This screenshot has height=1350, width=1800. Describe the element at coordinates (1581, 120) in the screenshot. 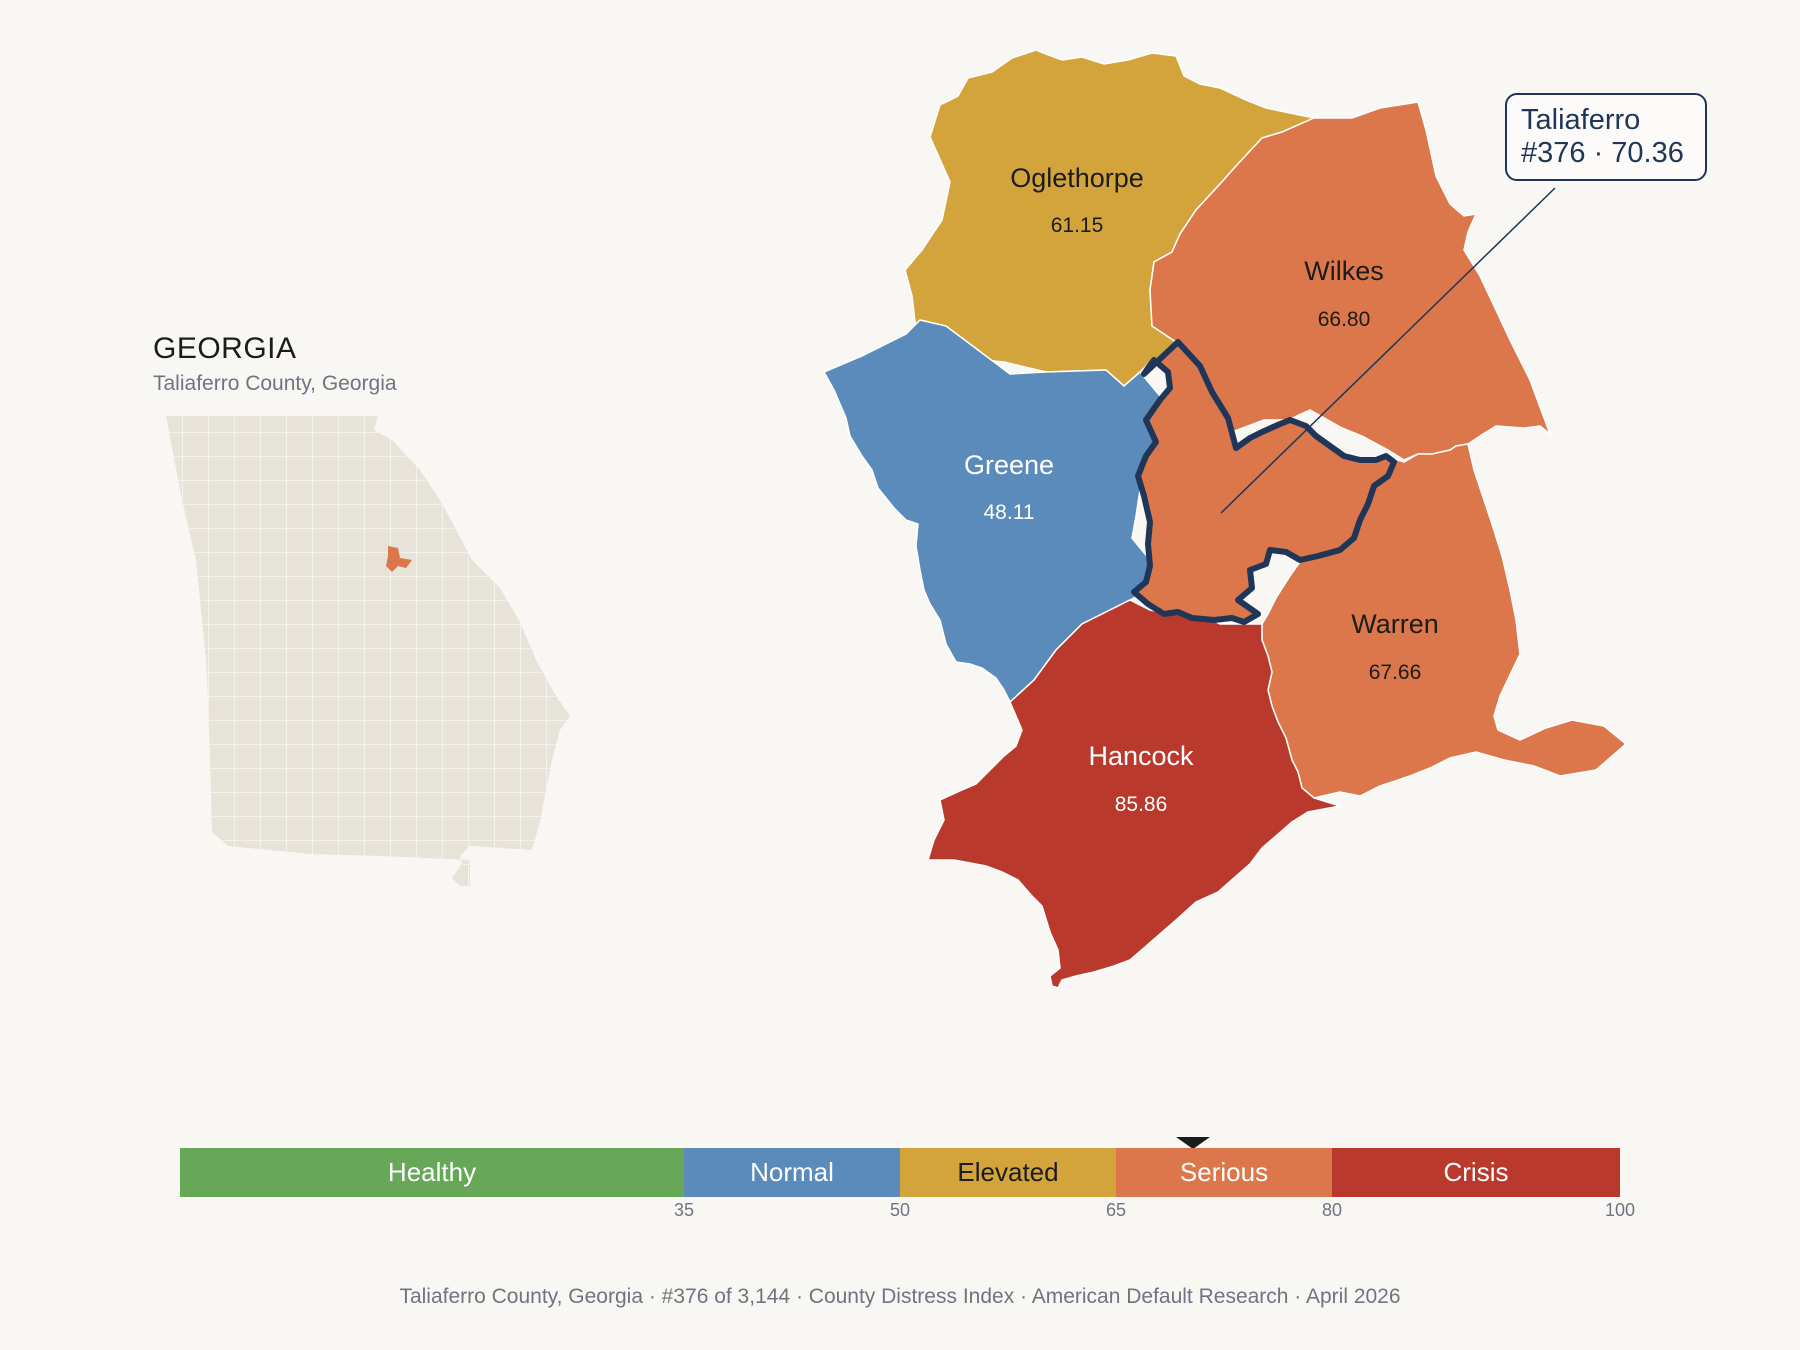

I see `callout-county-name: Taliaferro` at that location.